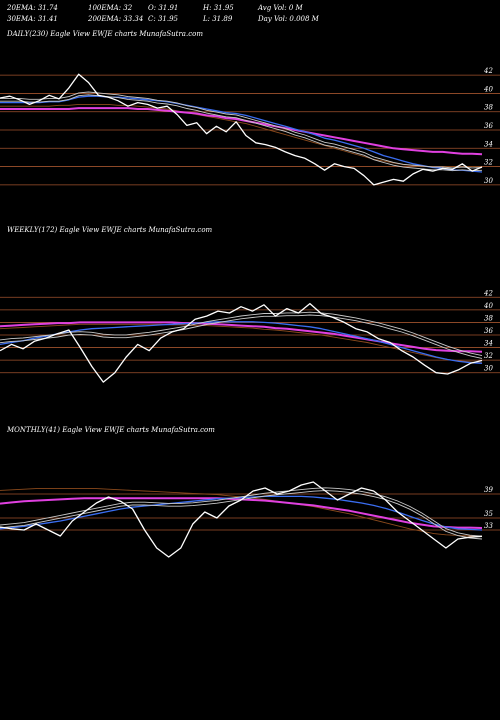 The width and height of the screenshot is (500, 720). What do you see at coordinates (488, 526) in the screenshot?
I see `y-tick-label: 33` at bounding box center [488, 526].